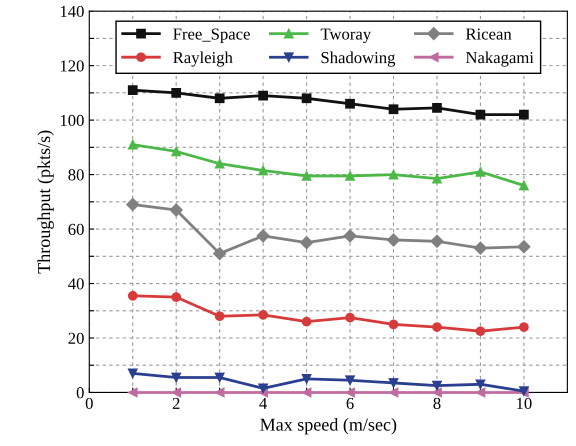 This screenshot has height=446, width=576. What do you see at coordinates (350, 404) in the screenshot?
I see `x-tick-label: 6` at bounding box center [350, 404].